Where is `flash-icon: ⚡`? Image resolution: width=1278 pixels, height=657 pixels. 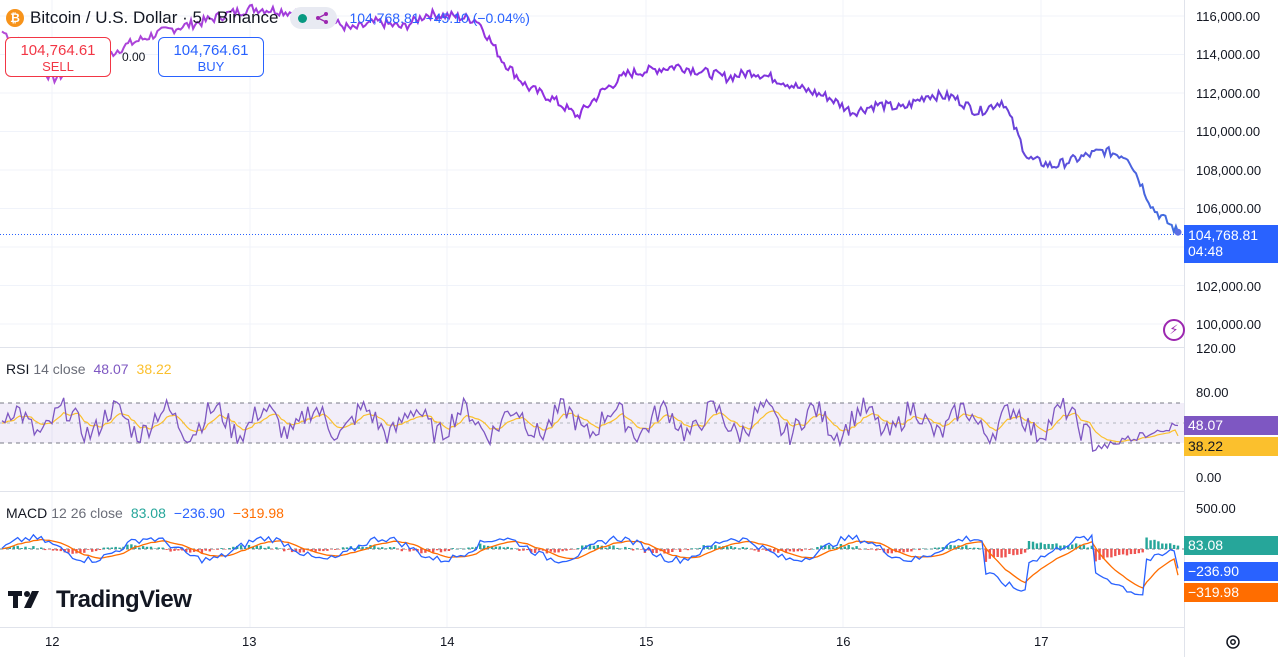 flash-icon: ⚡ is located at coordinates (1174, 330).